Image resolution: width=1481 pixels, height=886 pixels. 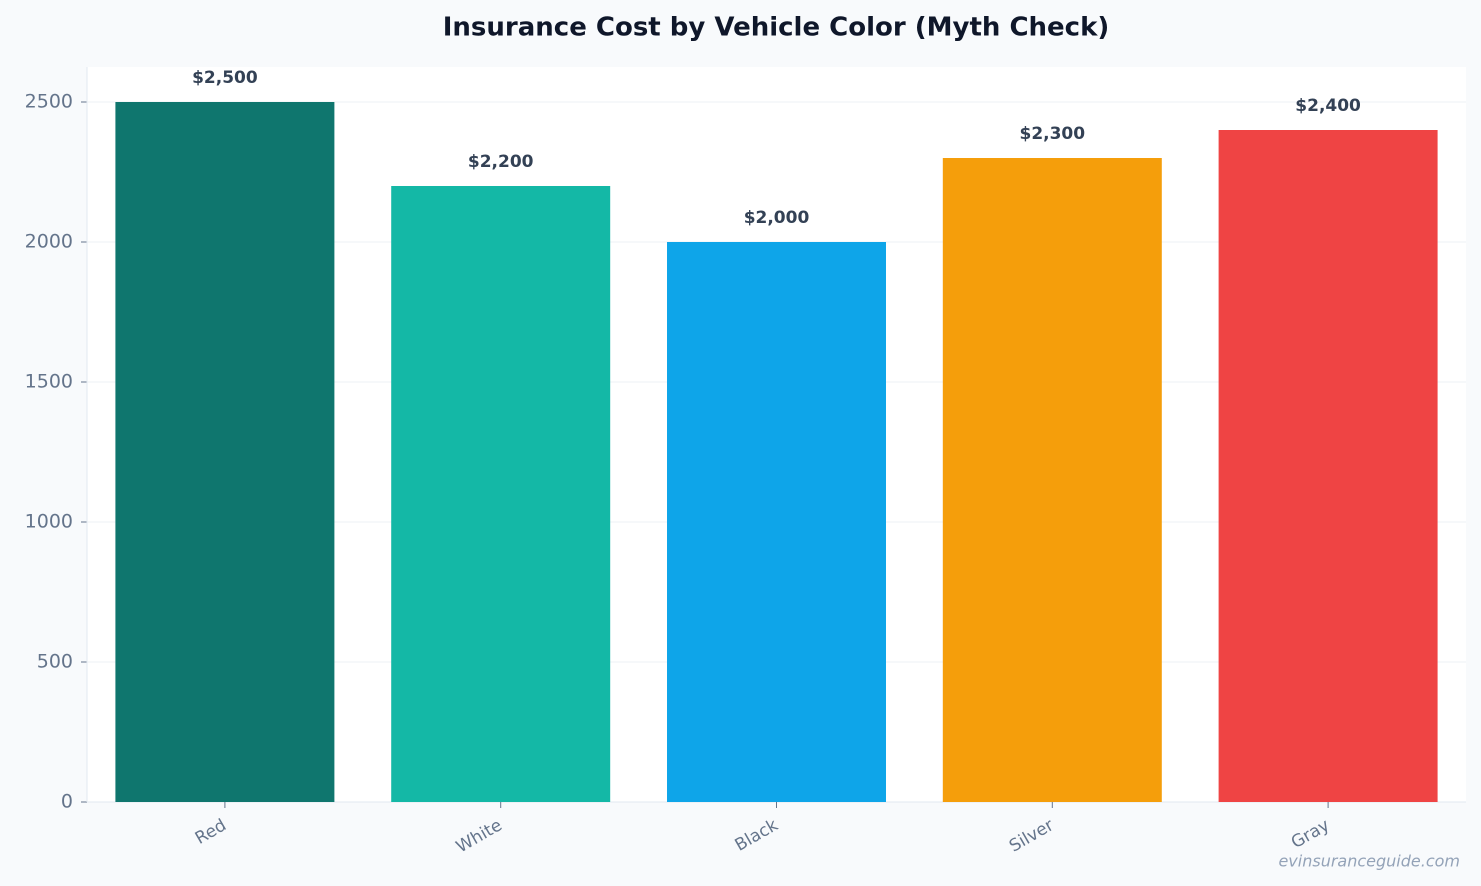 What do you see at coordinates (1369, 861) in the screenshot?
I see `watermark: evinsuranceguide.com` at bounding box center [1369, 861].